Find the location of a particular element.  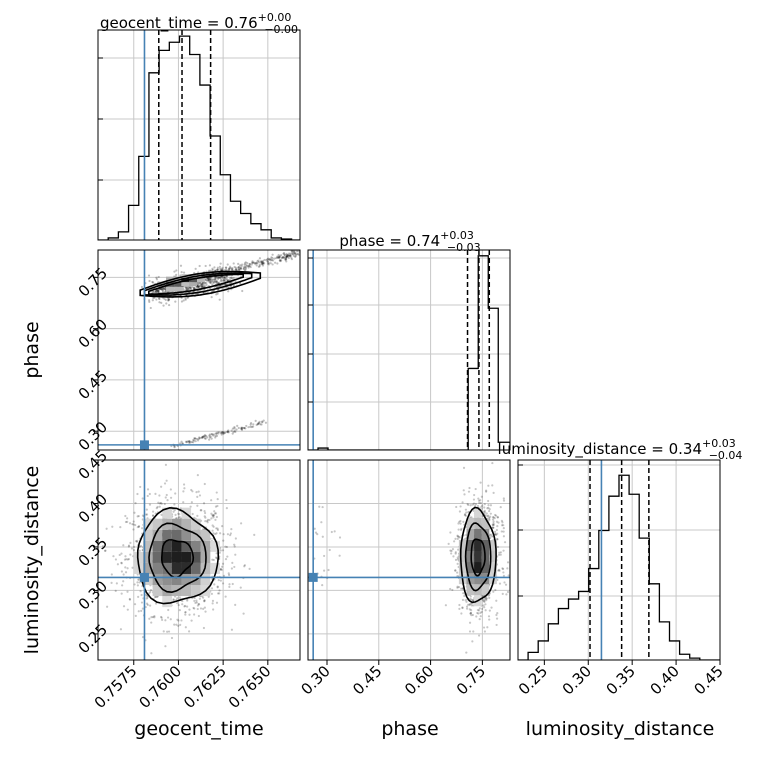

y-axis-label-phase: phase is located at coordinates (32, 349).